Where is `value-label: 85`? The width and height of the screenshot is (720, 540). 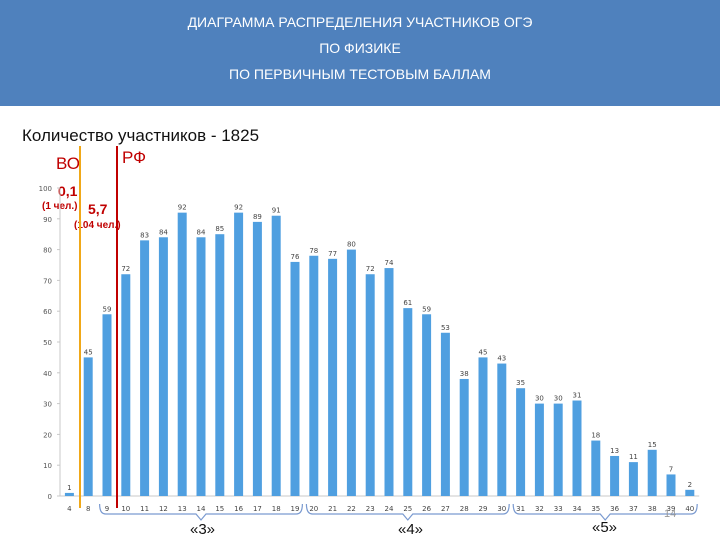 value-label: 85 is located at coordinates (219, 229).